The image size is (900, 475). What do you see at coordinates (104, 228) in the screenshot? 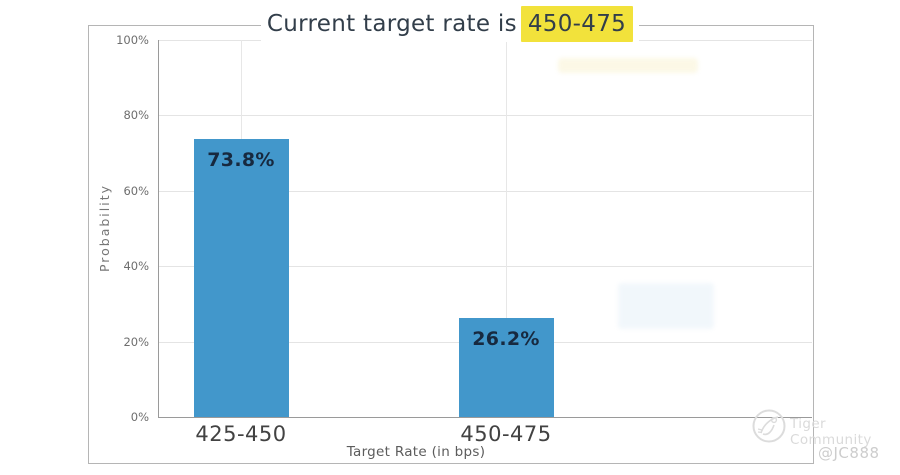
I see `y-axis-title: Probability` at bounding box center [104, 228].